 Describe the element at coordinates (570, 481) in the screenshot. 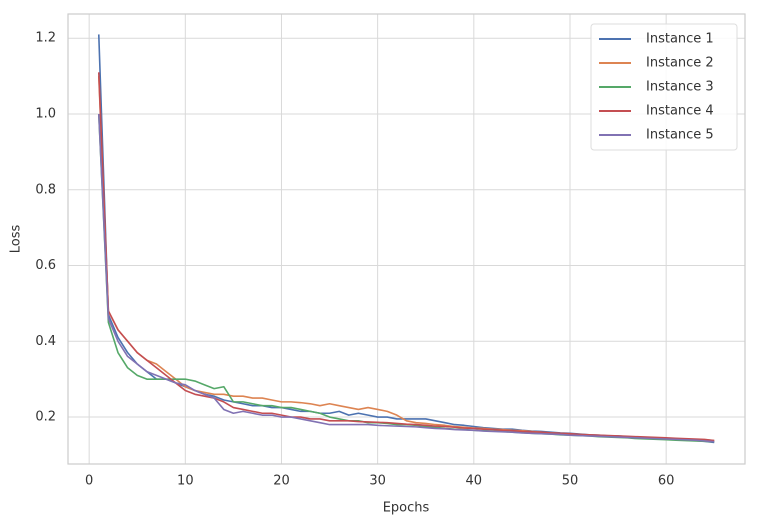

I see `x-tick-label: 50` at that location.